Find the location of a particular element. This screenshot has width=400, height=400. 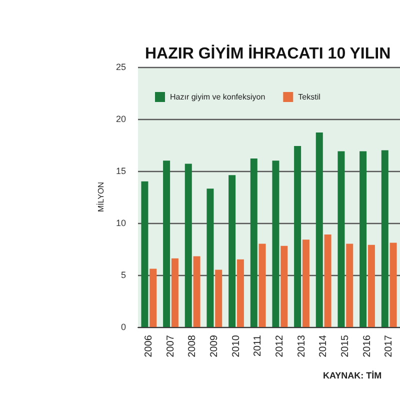

x-tick-label: 2008 is located at coordinates (192, 346).